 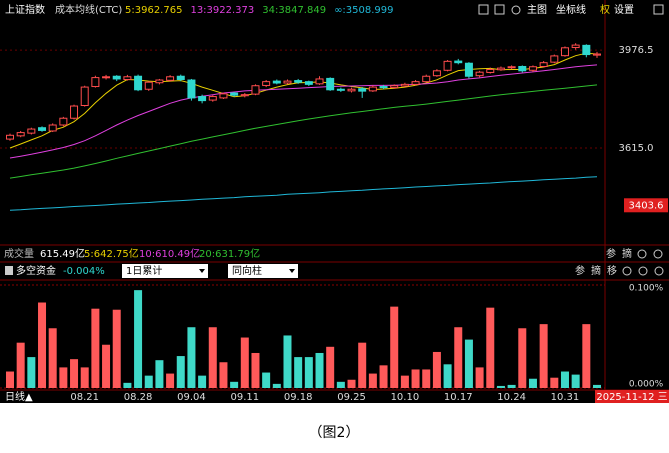 I want to click on y-tick-label: 3976.5, so click(x=636, y=50).